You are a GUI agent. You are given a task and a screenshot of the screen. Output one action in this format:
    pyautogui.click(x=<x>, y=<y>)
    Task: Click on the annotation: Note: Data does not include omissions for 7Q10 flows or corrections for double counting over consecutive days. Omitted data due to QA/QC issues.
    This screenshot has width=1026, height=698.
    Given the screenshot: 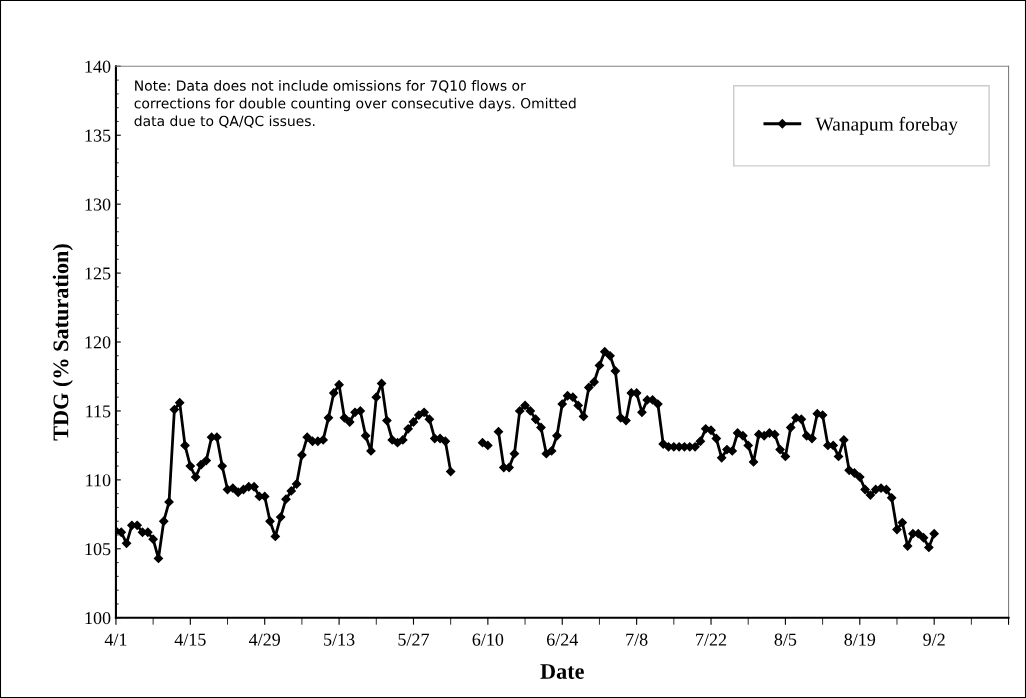 What is the action you would take?
    pyautogui.click(x=355, y=104)
    